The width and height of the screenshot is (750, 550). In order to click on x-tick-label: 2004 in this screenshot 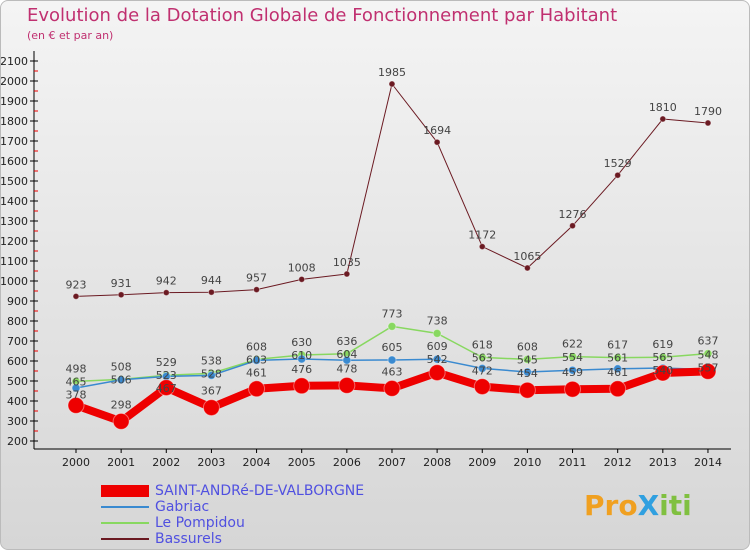, I will do `click(257, 462)`.